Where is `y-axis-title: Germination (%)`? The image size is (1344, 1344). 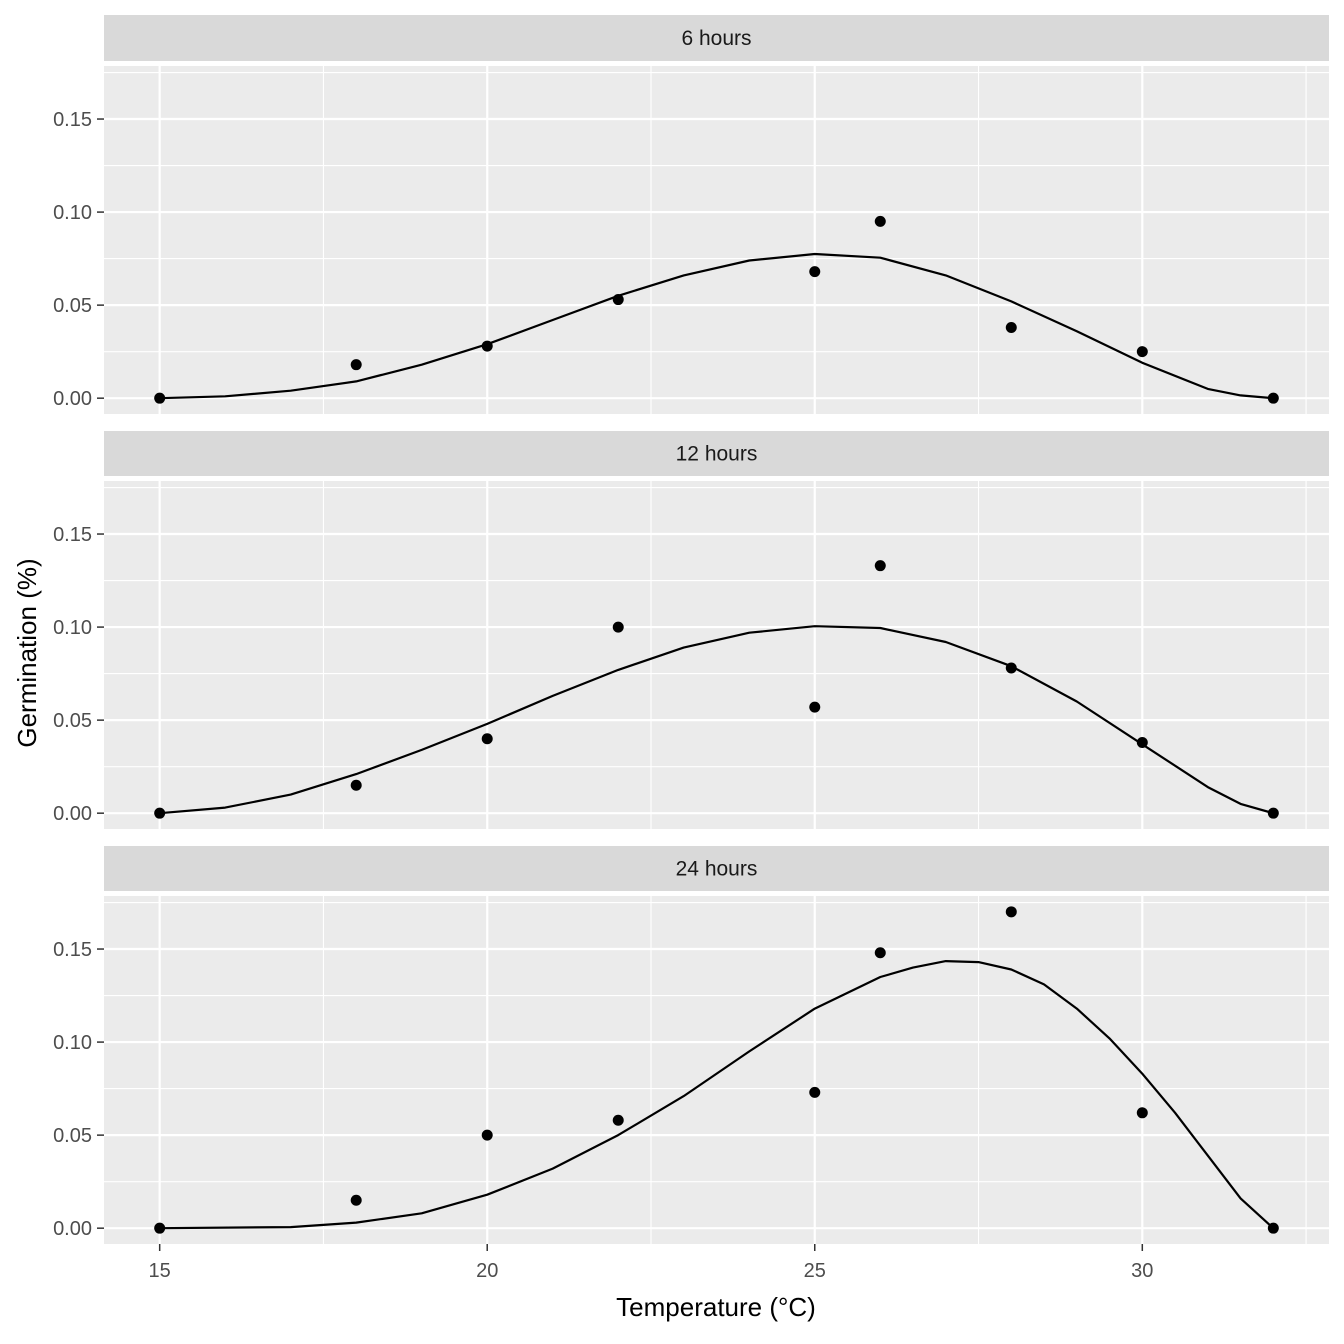 y-axis-title: Germination (%) is located at coordinates (27, 652).